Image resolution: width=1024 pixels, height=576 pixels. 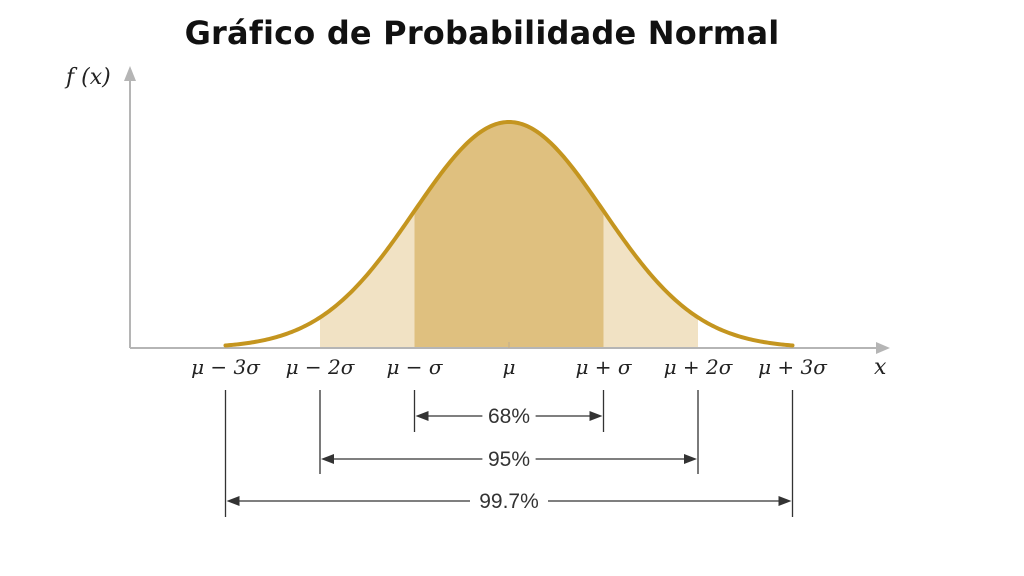 I want to click on y-axis-label: f (x), so click(x=87, y=77).